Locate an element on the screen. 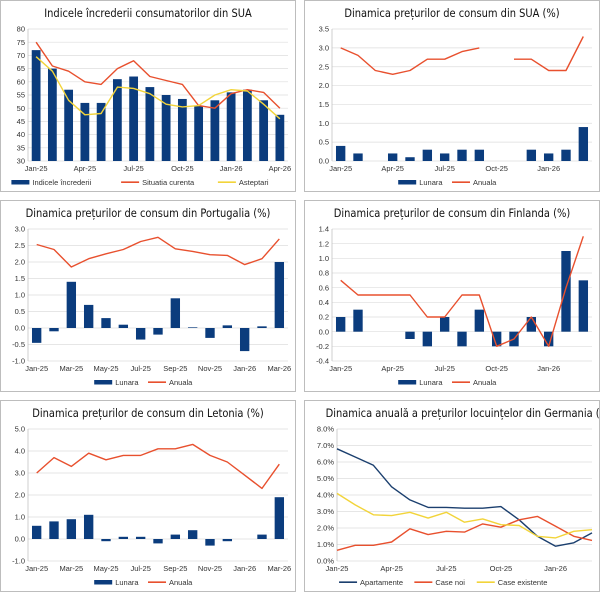 Image resolution: width=600 pixels, height=593 pixels. y-tick-label: 3.5 is located at coordinates (324, 29).